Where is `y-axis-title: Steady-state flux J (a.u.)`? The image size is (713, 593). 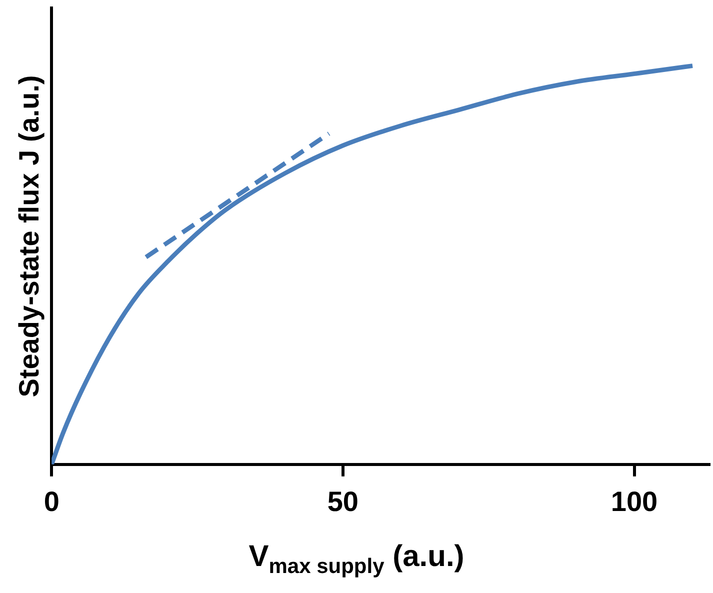 y-axis-title: Steady-state flux J (a.u.) is located at coordinates (29, 236).